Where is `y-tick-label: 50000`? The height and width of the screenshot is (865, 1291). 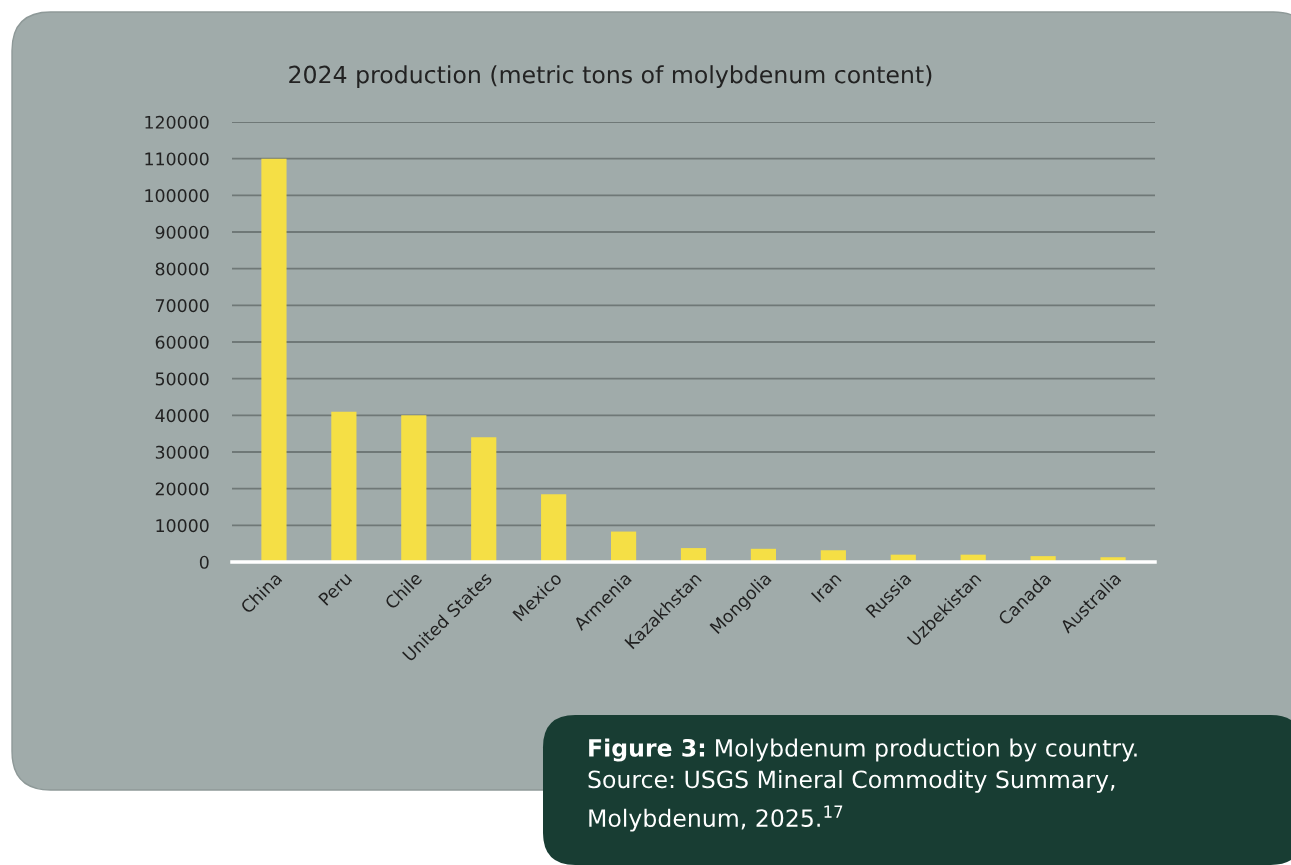 y-tick-label: 50000 is located at coordinates (182, 379).